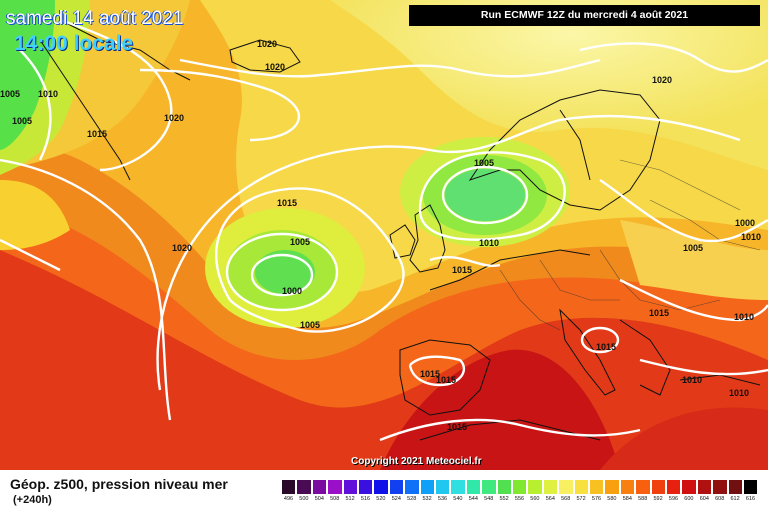  I want to click on color-scale-tick-label: 556, so click(519, 499).